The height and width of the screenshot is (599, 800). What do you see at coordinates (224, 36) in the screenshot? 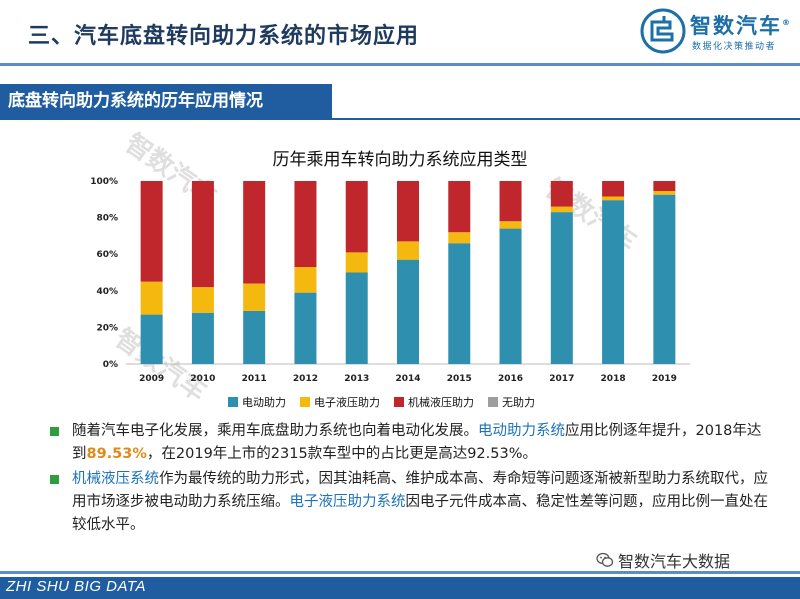
I see `page-title: 三、汽车底盘转向助力系统的市场应用` at bounding box center [224, 36].